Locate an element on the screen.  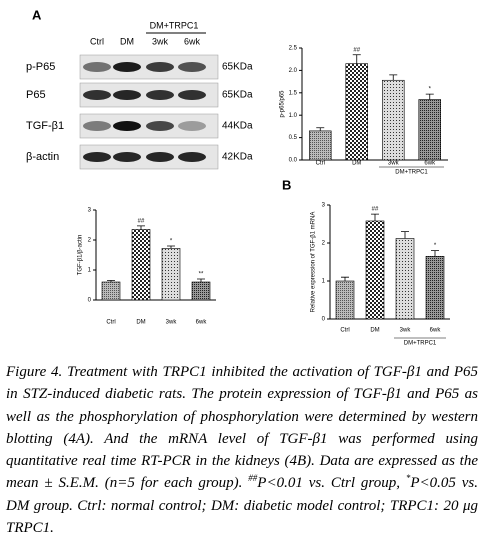
y-tick-label: 2.5 is located at coordinates (293, 49).